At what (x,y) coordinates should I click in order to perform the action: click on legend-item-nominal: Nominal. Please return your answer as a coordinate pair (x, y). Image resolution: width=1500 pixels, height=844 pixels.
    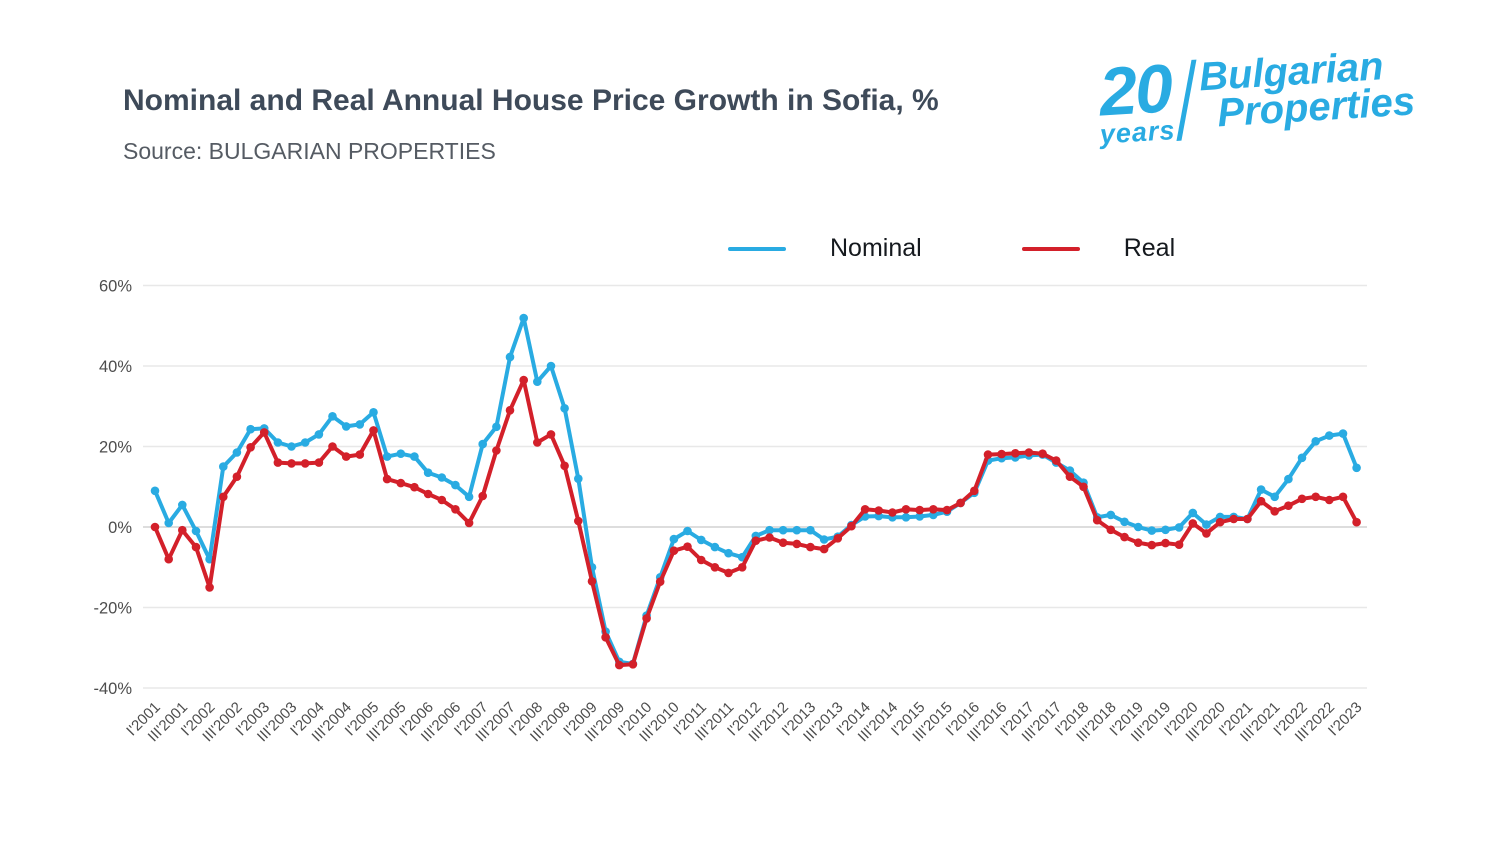
    Looking at the image, I should click on (825, 248).